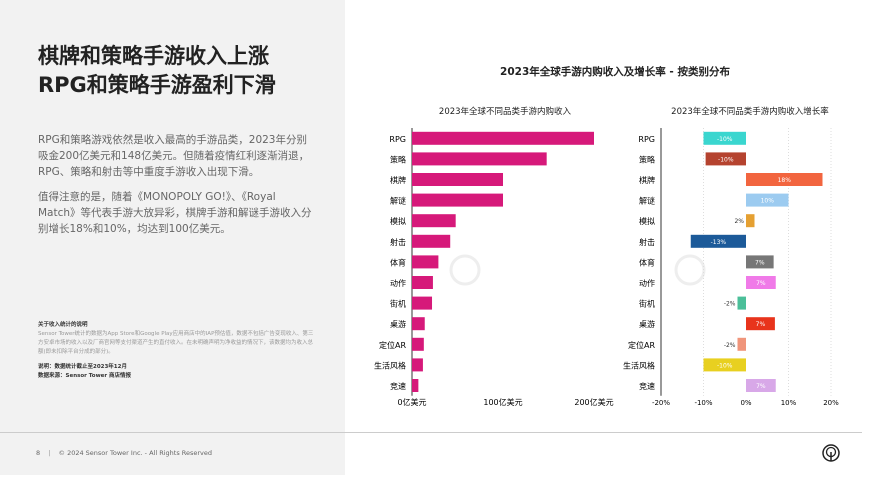 This screenshot has height=485, width=875. I want to click on left-category-label: 解谜, so click(398, 201).